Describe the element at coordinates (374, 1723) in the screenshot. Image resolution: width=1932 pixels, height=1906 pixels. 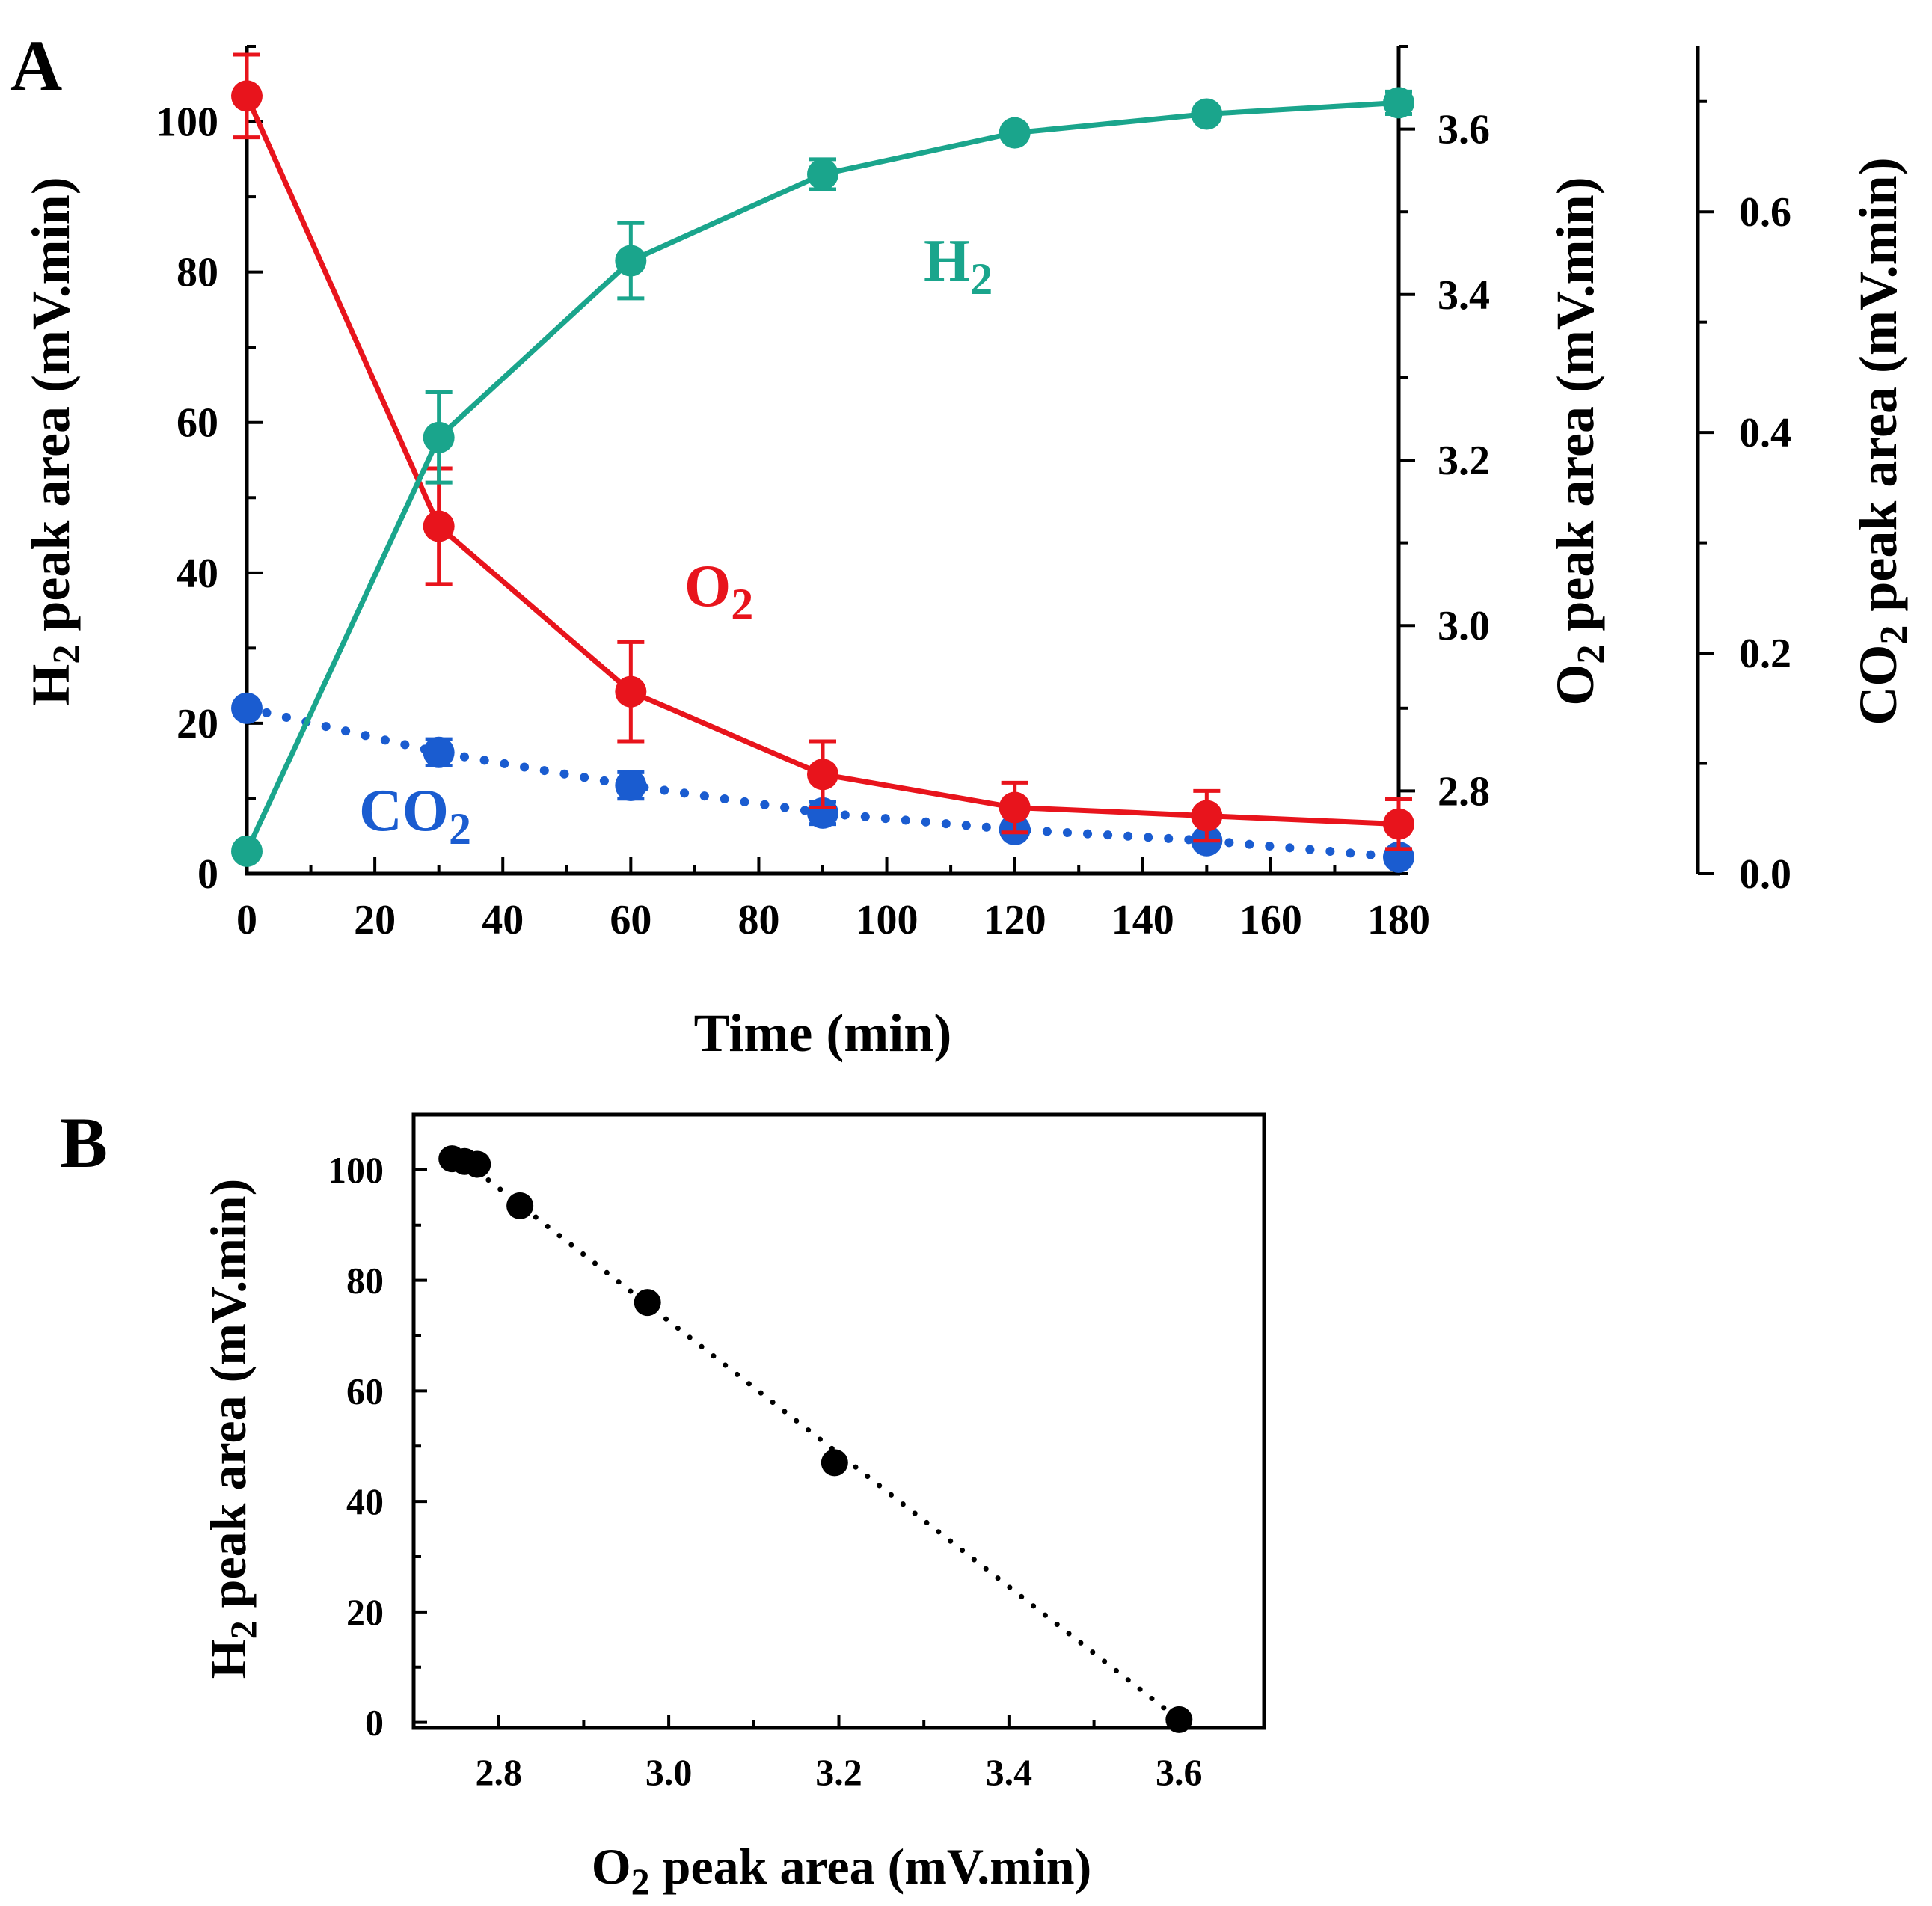
I see `b-y-tick-label: 0` at that location.